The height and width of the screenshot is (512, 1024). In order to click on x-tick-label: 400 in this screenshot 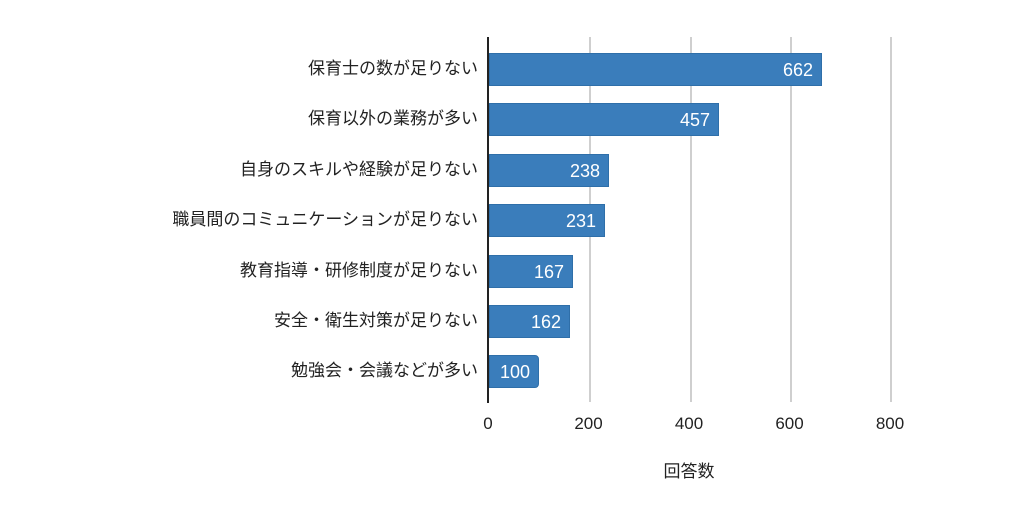, I will do `click(689, 423)`.